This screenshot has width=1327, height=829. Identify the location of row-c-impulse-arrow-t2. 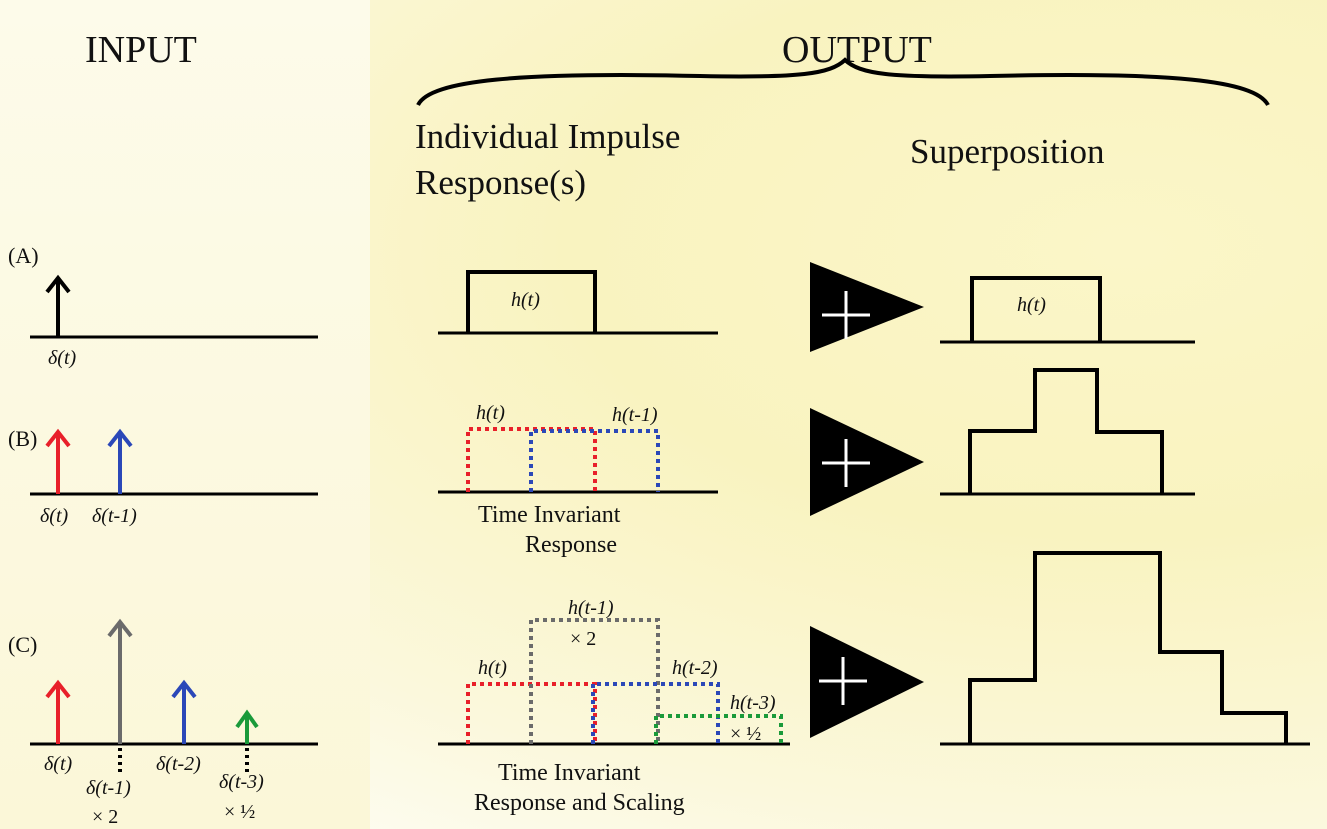
(184, 711).